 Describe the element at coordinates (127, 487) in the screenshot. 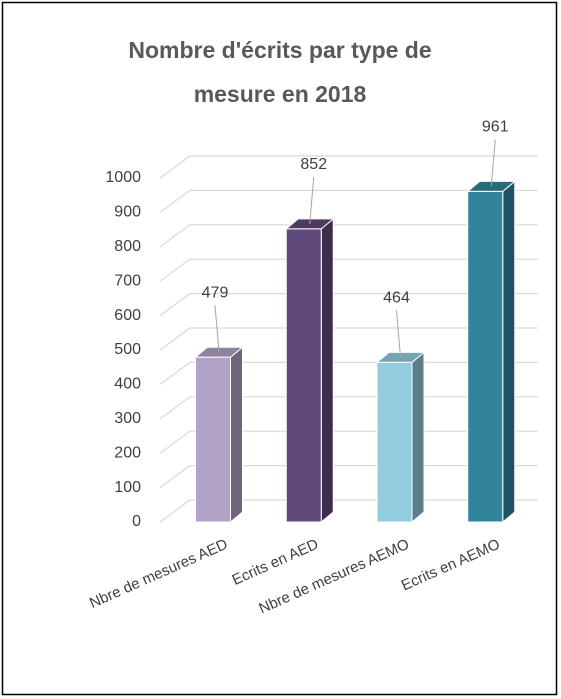

I see `y-tick-label: 100` at that location.